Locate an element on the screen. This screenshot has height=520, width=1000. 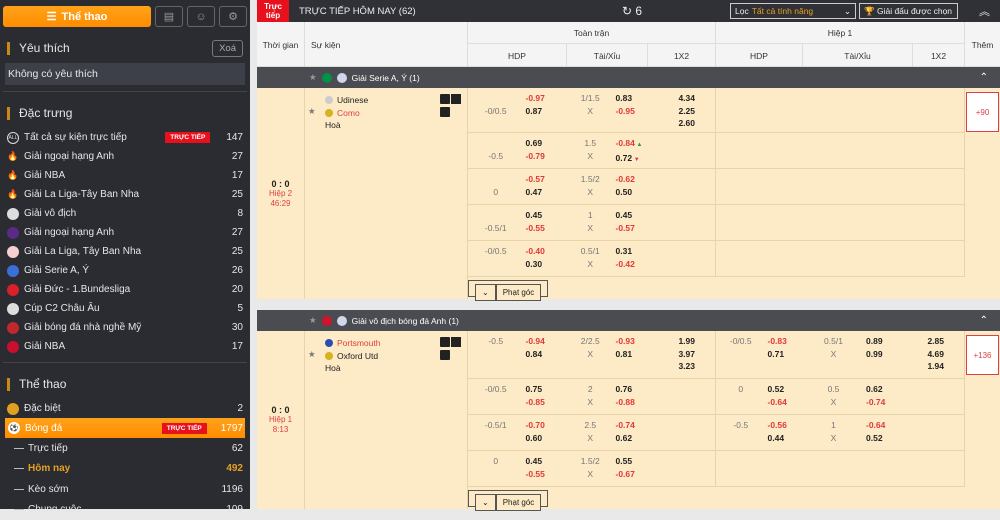
league-header: ★Giải vô địch bóng đá Anh (1)⌃ is located at coordinates (628, 320).